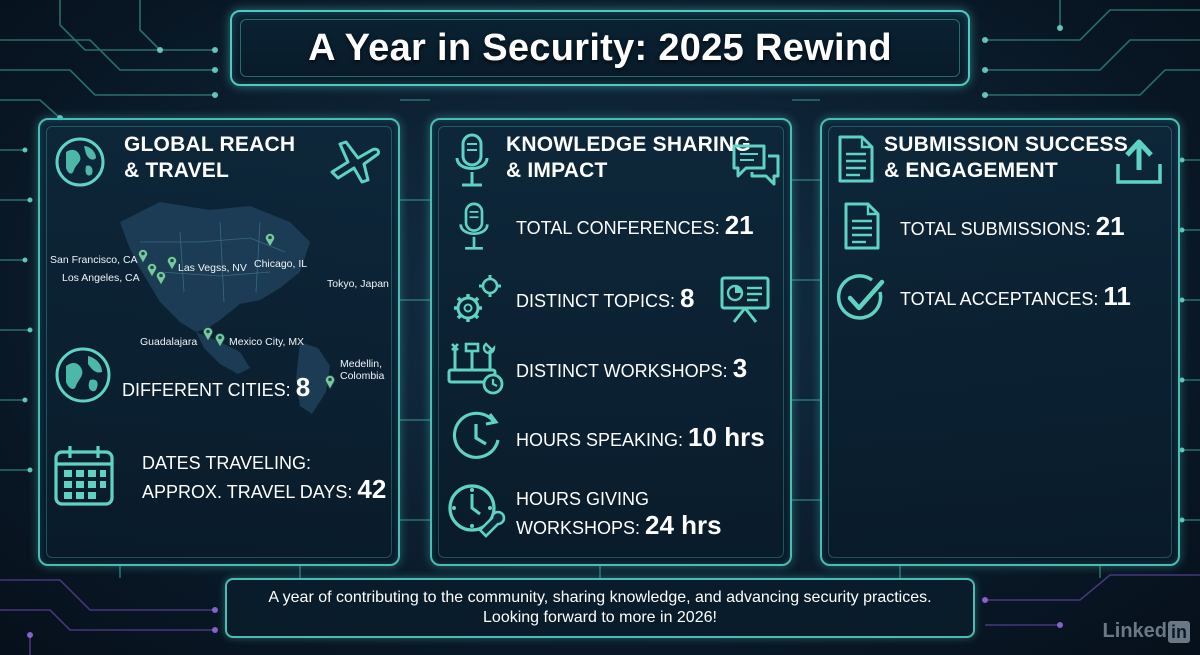 The image size is (1200, 655). What do you see at coordinates (372, 489) in the screenshot?
I see `stat-value: 42` at bounding box center [372, 489].